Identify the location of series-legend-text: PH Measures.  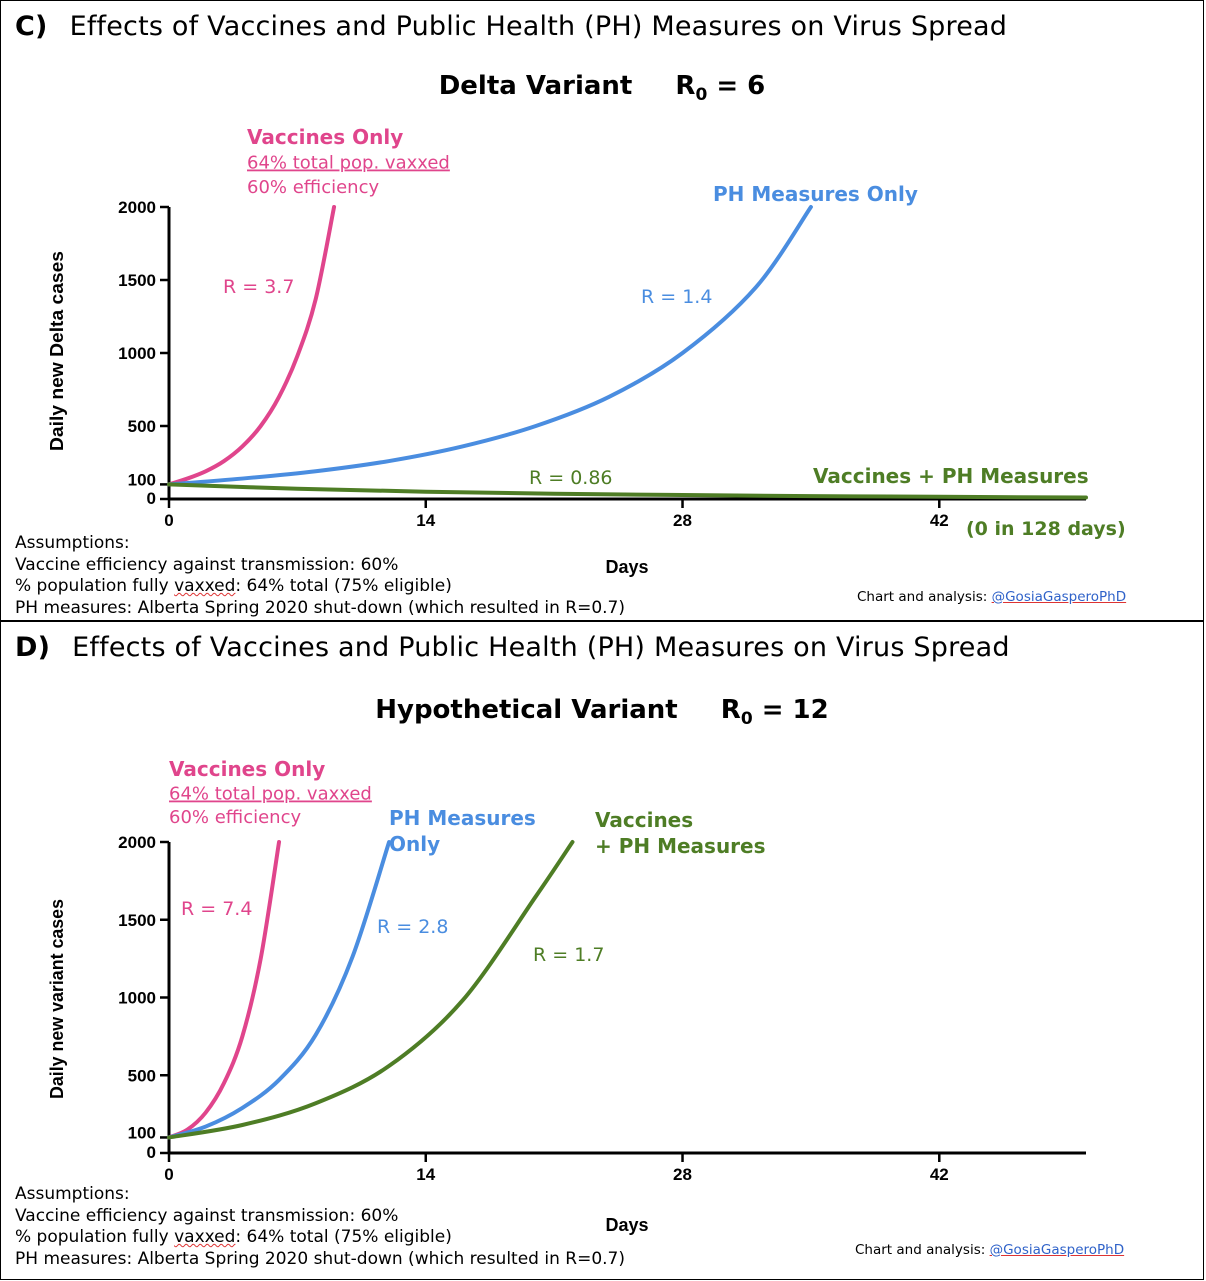
(462, 818).